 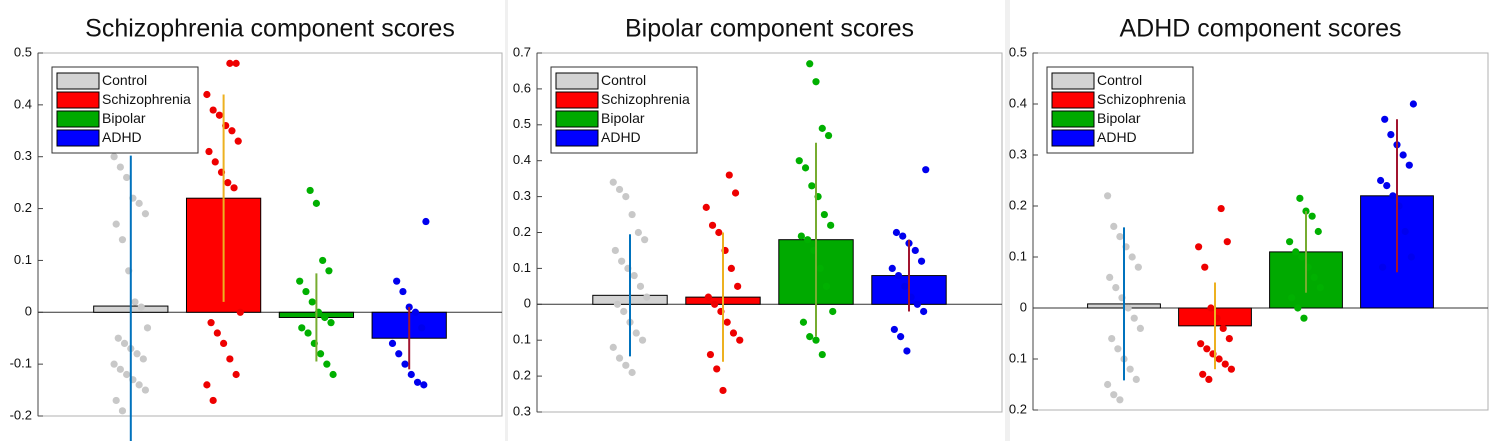 I want to click on legend-label: Control, so click(x=124, y=80).